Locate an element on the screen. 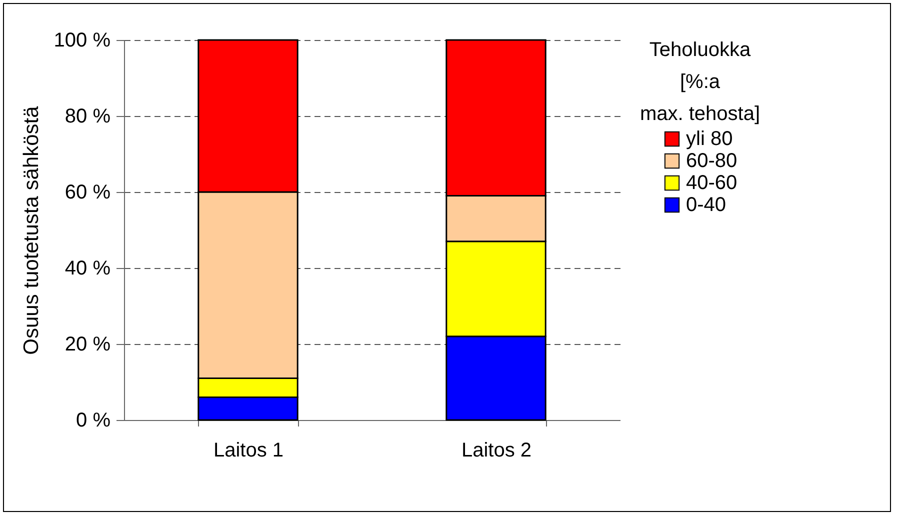 This screenshot has width=899, height=517. legend-label: 60-80 is located at coordinates (712, 161).